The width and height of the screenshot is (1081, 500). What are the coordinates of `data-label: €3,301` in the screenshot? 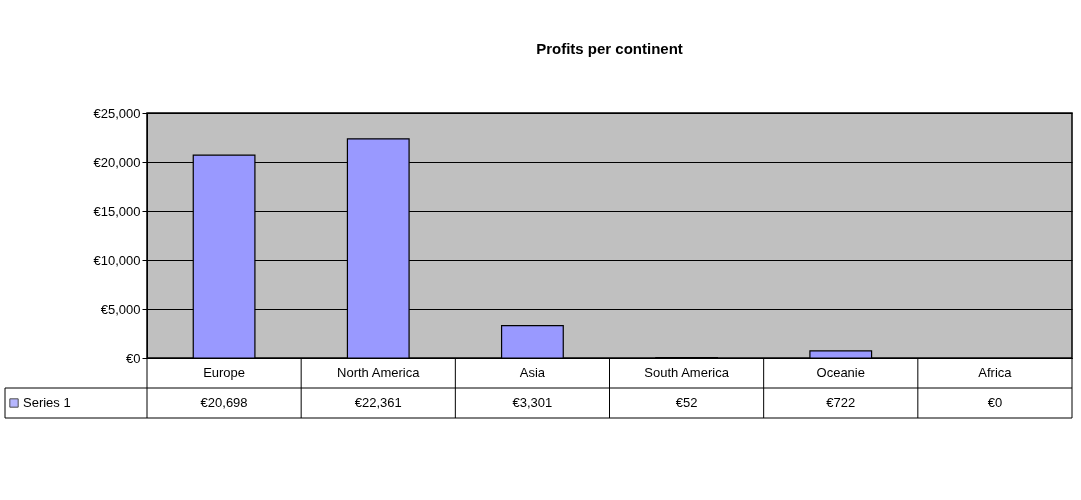 It's located at (532, 402).